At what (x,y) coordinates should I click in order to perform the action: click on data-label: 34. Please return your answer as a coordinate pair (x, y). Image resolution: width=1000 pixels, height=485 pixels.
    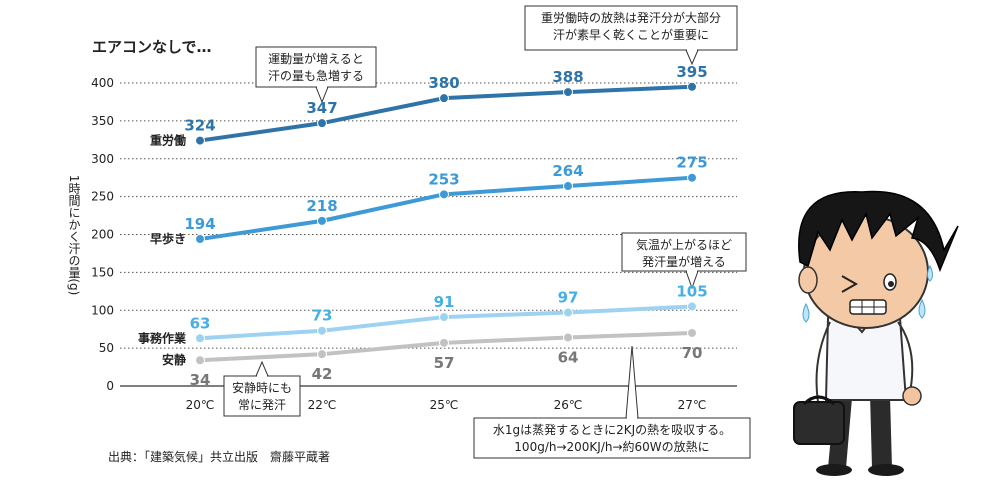
    Looking at the image, I should click on (200, 380).